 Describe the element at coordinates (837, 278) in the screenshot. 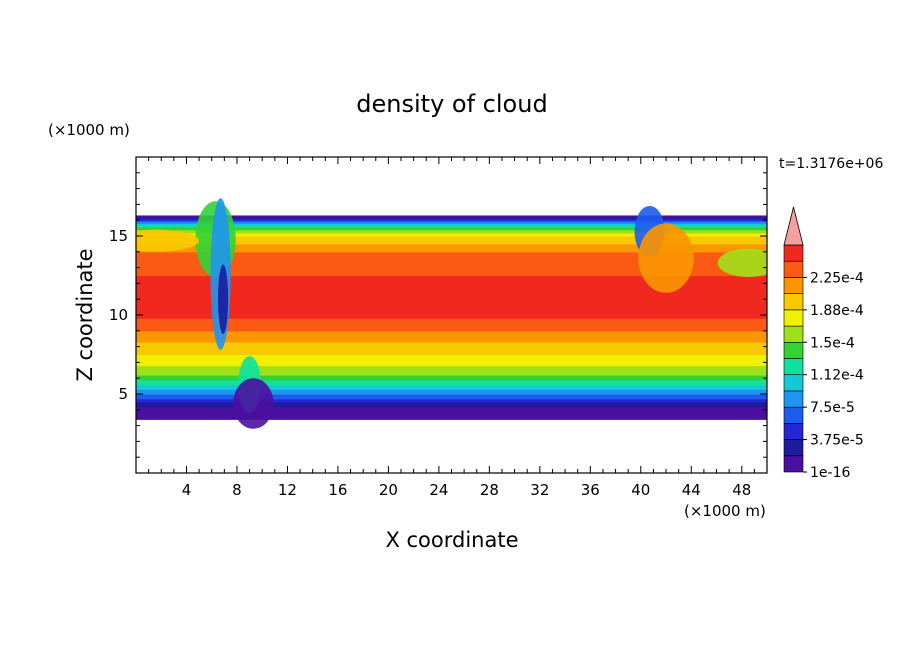

I see `colorbar-label: 2.25e-4` at that location.